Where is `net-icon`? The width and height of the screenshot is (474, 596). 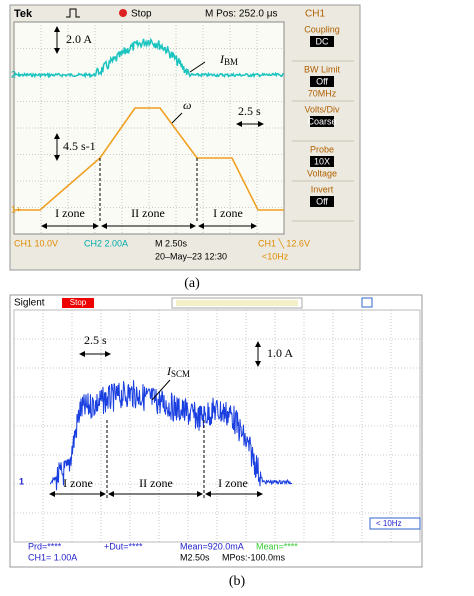
net-icon is located at coordinates (367, 302).